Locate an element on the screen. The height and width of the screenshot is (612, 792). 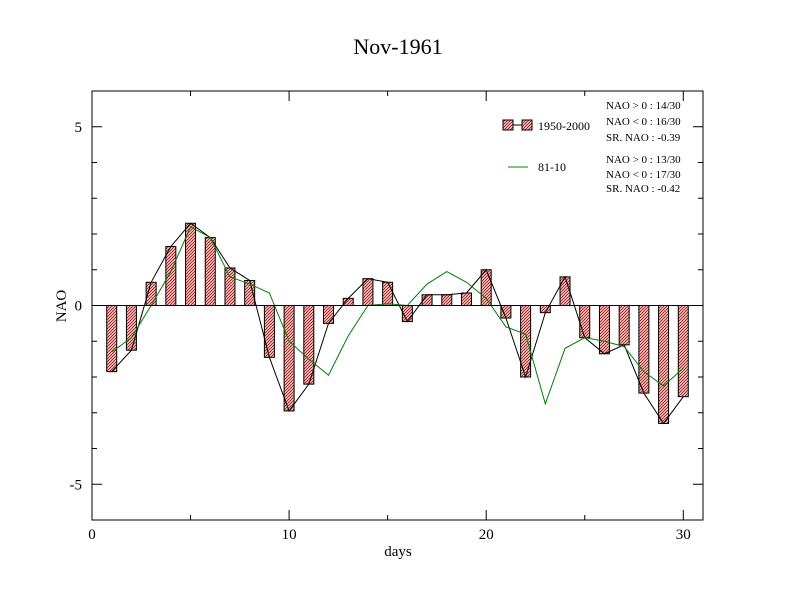
legend-bar-swatch-left is located at coordinates (508, 125).